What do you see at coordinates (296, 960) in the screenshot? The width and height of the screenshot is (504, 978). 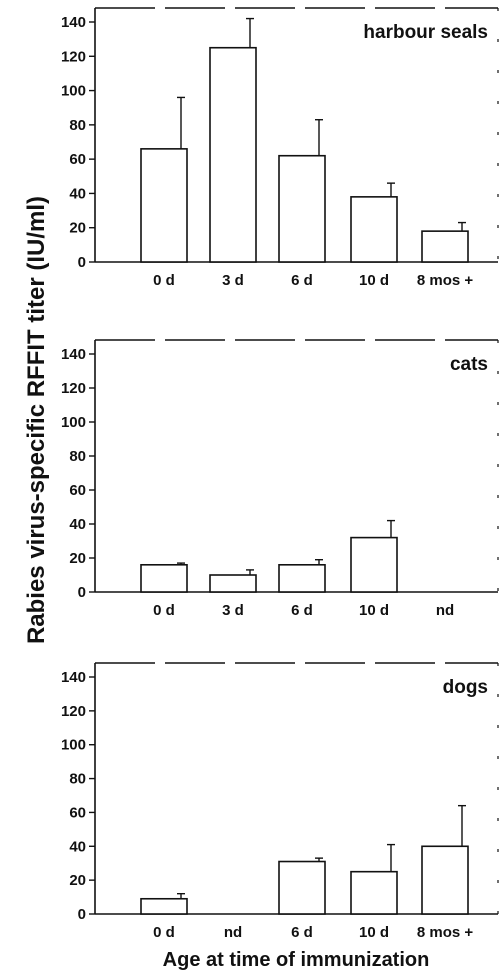 I see `x-axis-label: Age at time of immunization` at bounding box center [296, 960].